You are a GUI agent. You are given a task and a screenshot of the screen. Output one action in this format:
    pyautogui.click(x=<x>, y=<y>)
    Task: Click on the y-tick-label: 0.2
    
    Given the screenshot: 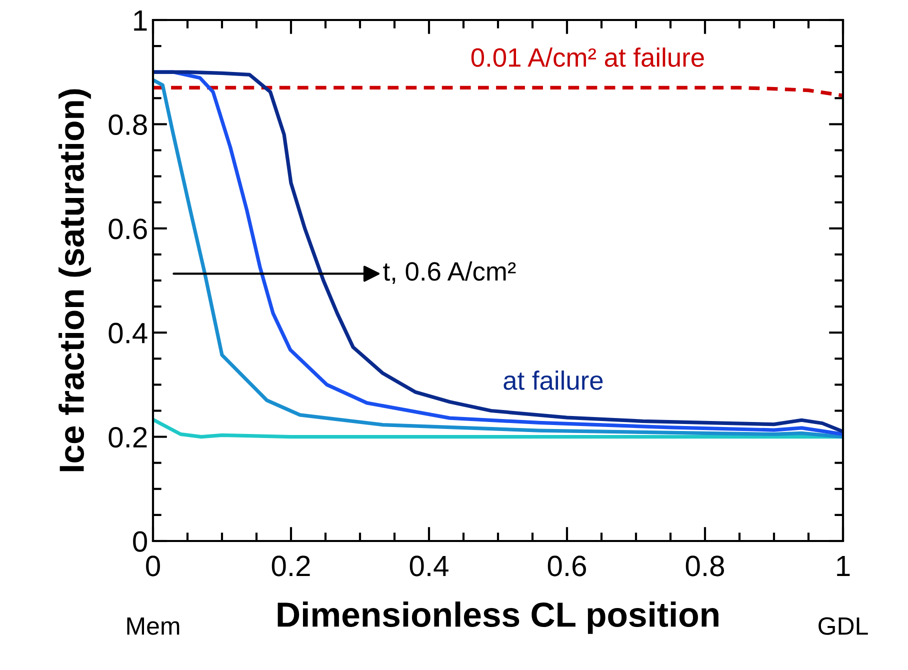 What is the action you would take?
    pyautogui.click(x=127, y=437)
    